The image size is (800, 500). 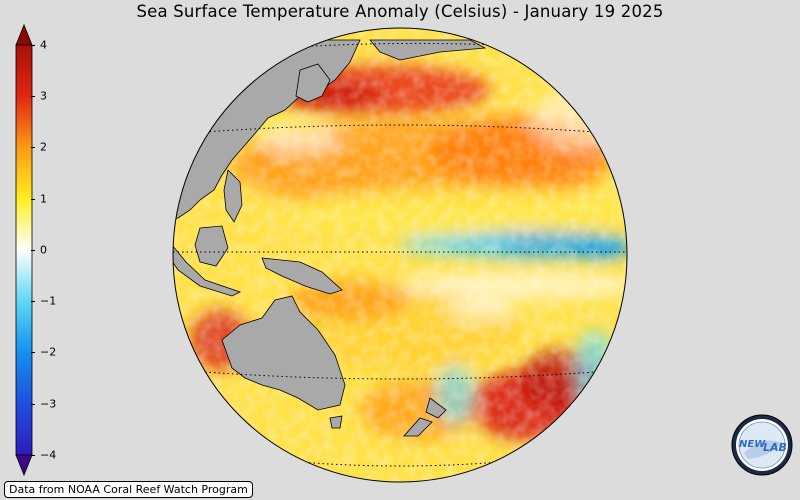 What do you see at coordinates (24, 250) in the screenshot?
I see `colorbar` at bounding box center [24, 250].